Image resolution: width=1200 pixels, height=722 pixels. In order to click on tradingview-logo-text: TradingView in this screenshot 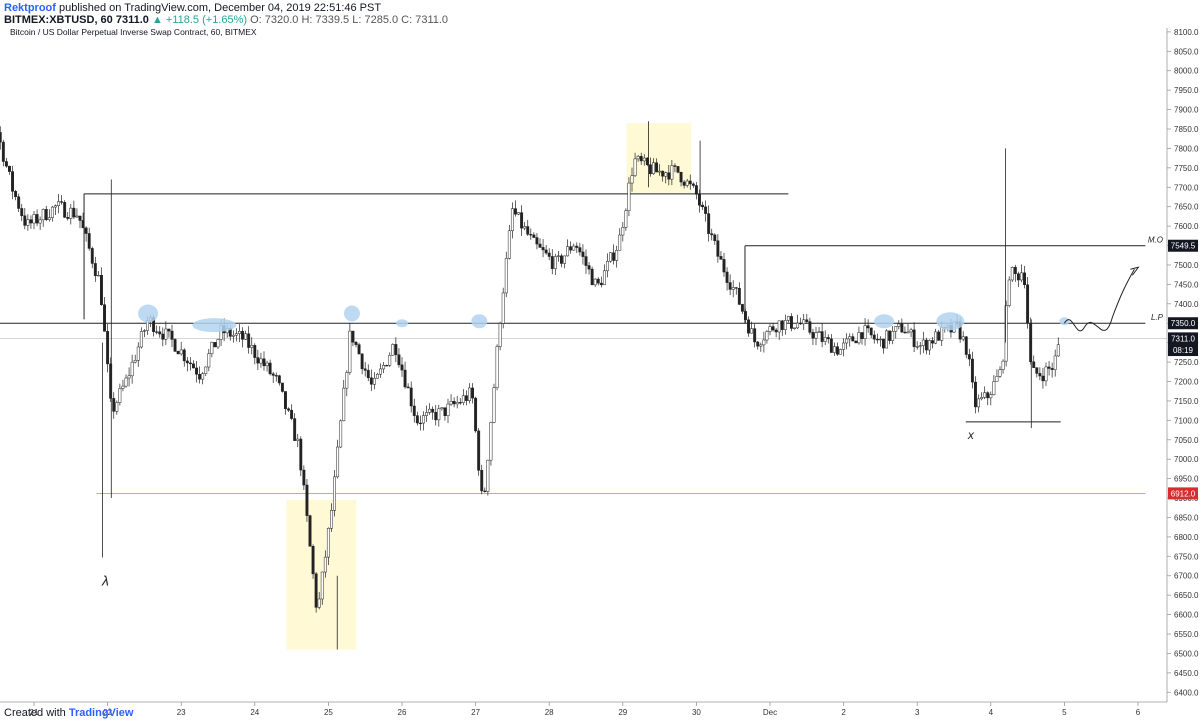, I will do `click(101, 713)`.